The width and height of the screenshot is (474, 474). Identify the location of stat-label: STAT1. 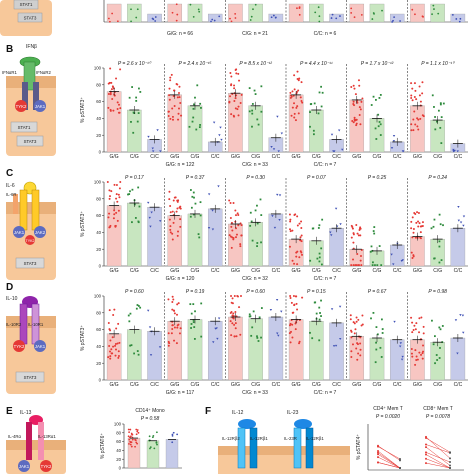
(26, 4).